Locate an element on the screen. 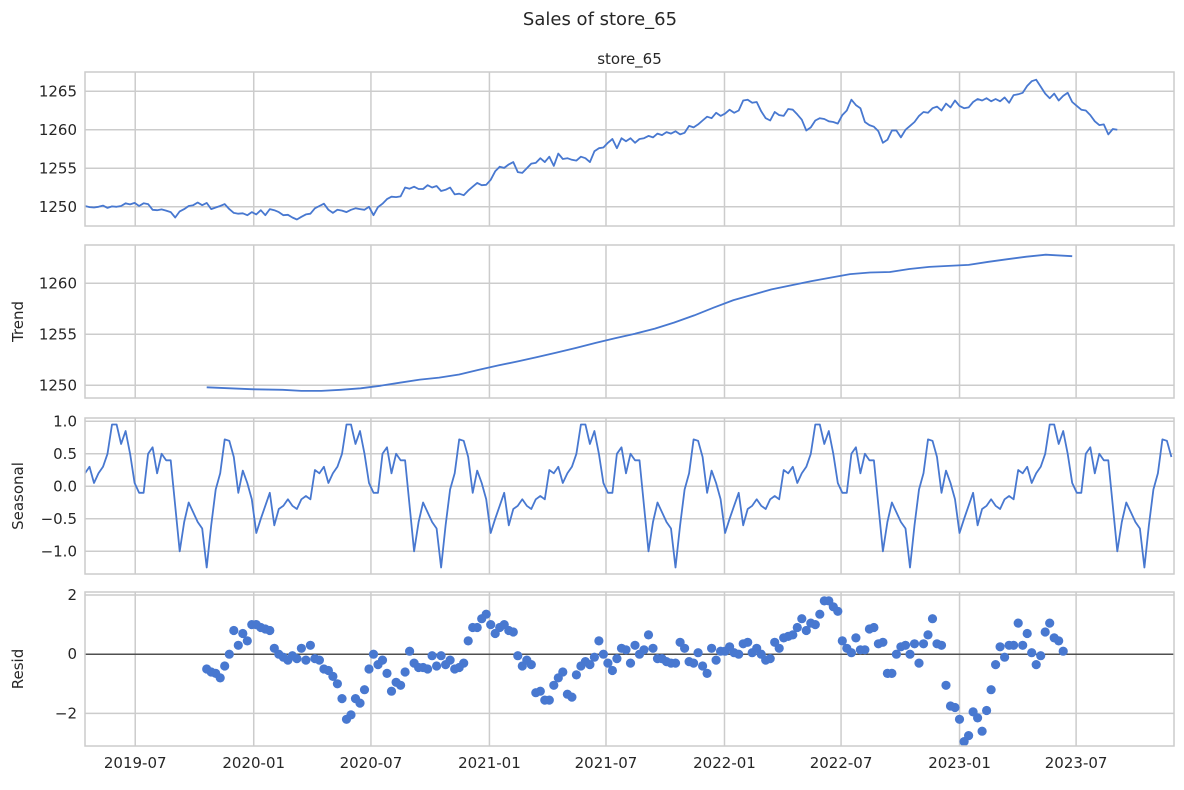 The width and height of the screenshot is (1184, 790). y-axis-label: Trend is located at coordinates (18, 322).